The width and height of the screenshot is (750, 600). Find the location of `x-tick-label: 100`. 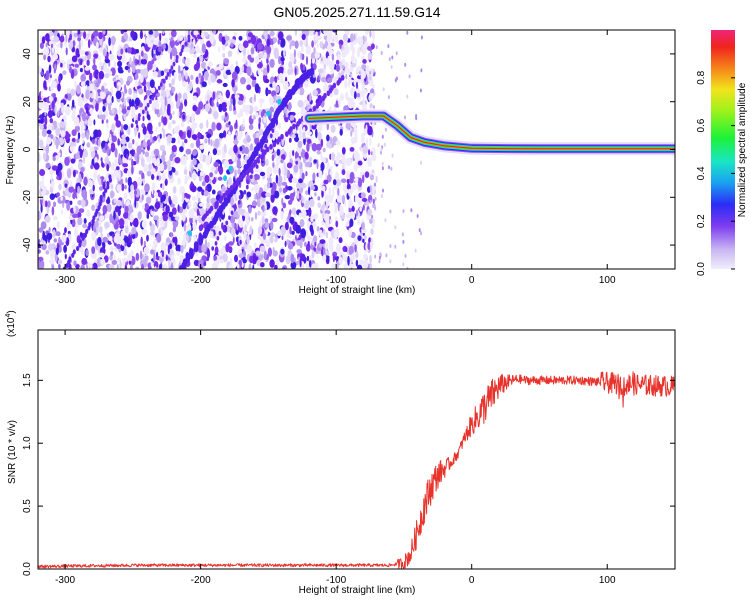

x-tick-label: 100 is located at coordinates (607, 580).